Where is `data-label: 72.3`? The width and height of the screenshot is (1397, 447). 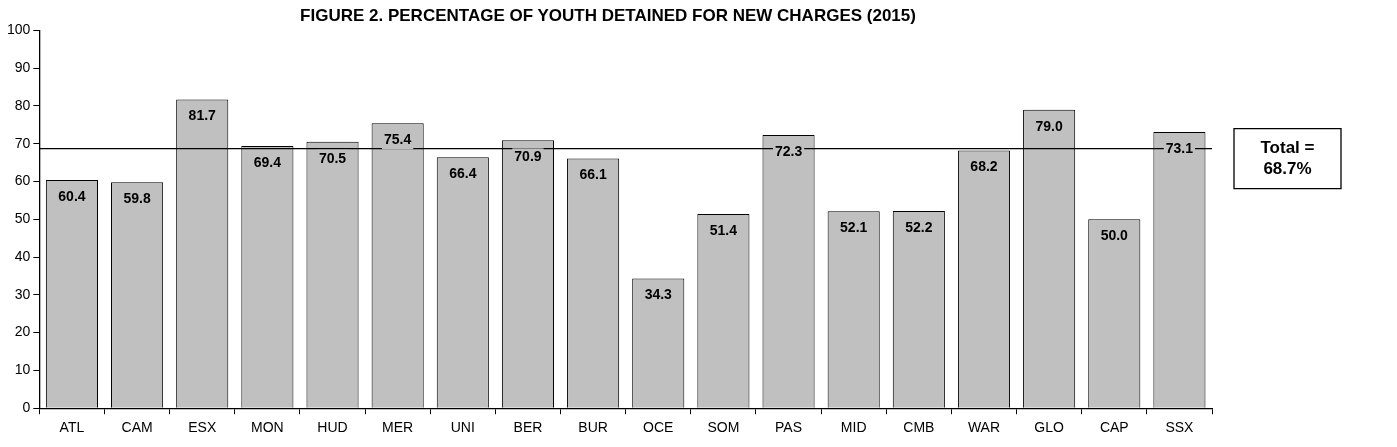
data-label: 72.3 is located at coordinates (788, 150).